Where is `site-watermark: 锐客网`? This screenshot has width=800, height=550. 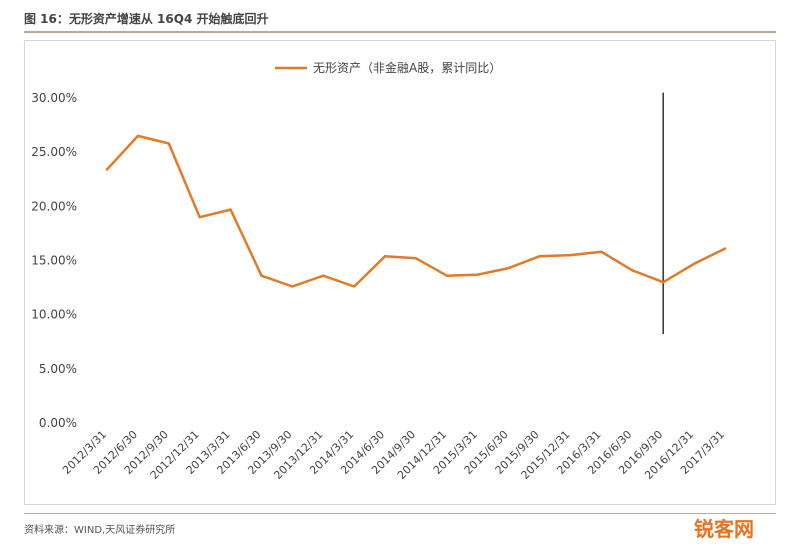
site-watermark: 锐客网 is located at coordinates (724, 529).